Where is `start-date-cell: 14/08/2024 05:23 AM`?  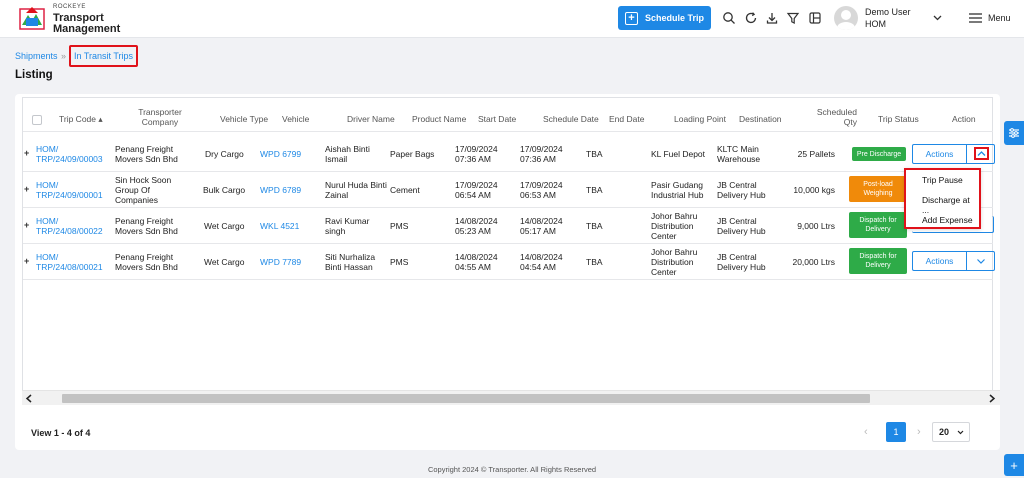
start-date-cell: 14/08/2024 05:23 AM is located at coordinates (476, 226).